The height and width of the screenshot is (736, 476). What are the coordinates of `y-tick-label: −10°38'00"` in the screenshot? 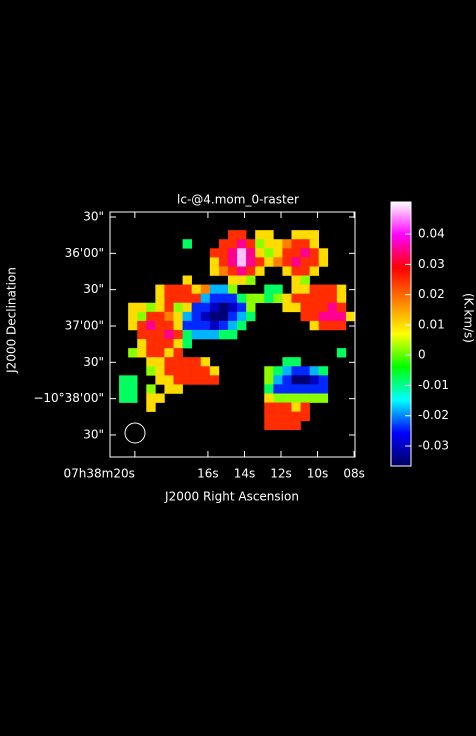 It's located at (68, 398).